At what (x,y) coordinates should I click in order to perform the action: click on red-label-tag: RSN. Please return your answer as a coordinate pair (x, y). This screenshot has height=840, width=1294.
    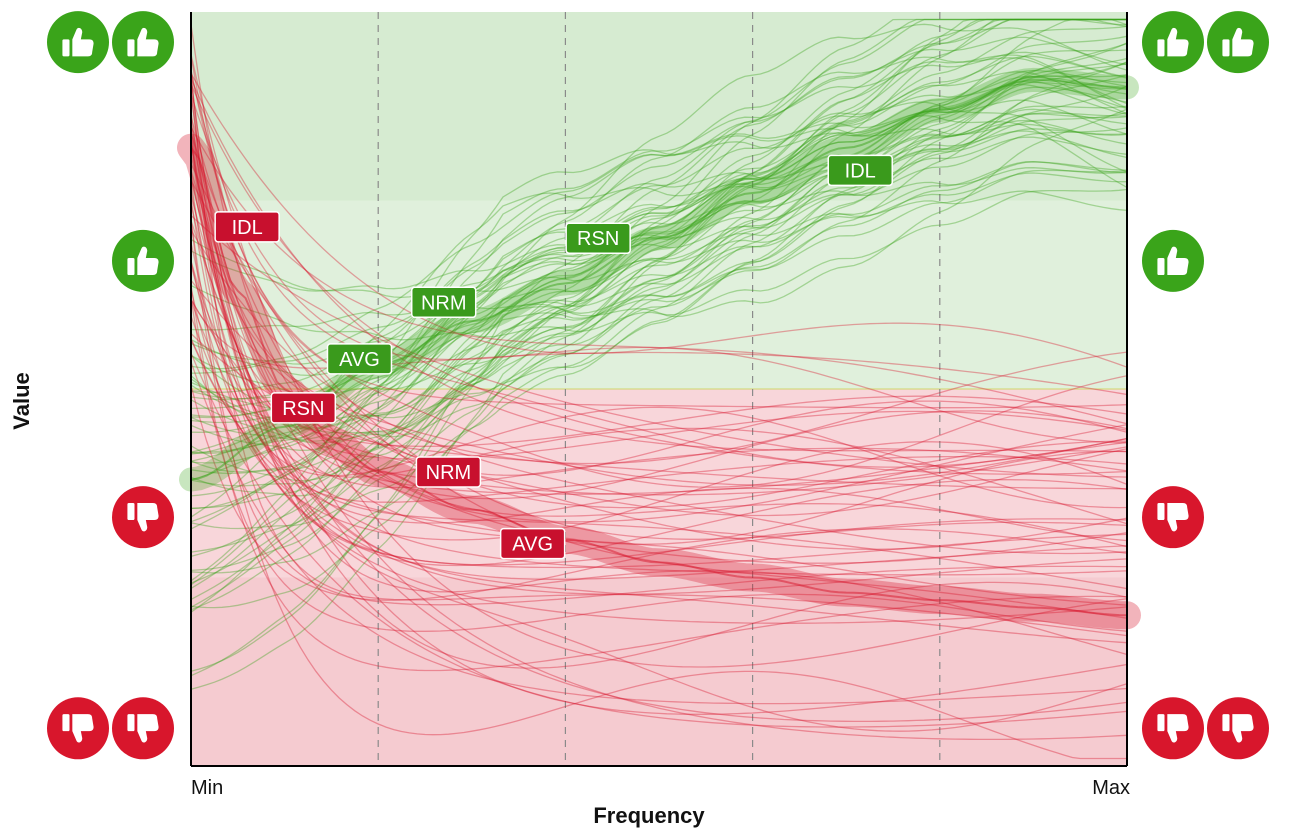
    Looking at the image, I should click on (303, 408).